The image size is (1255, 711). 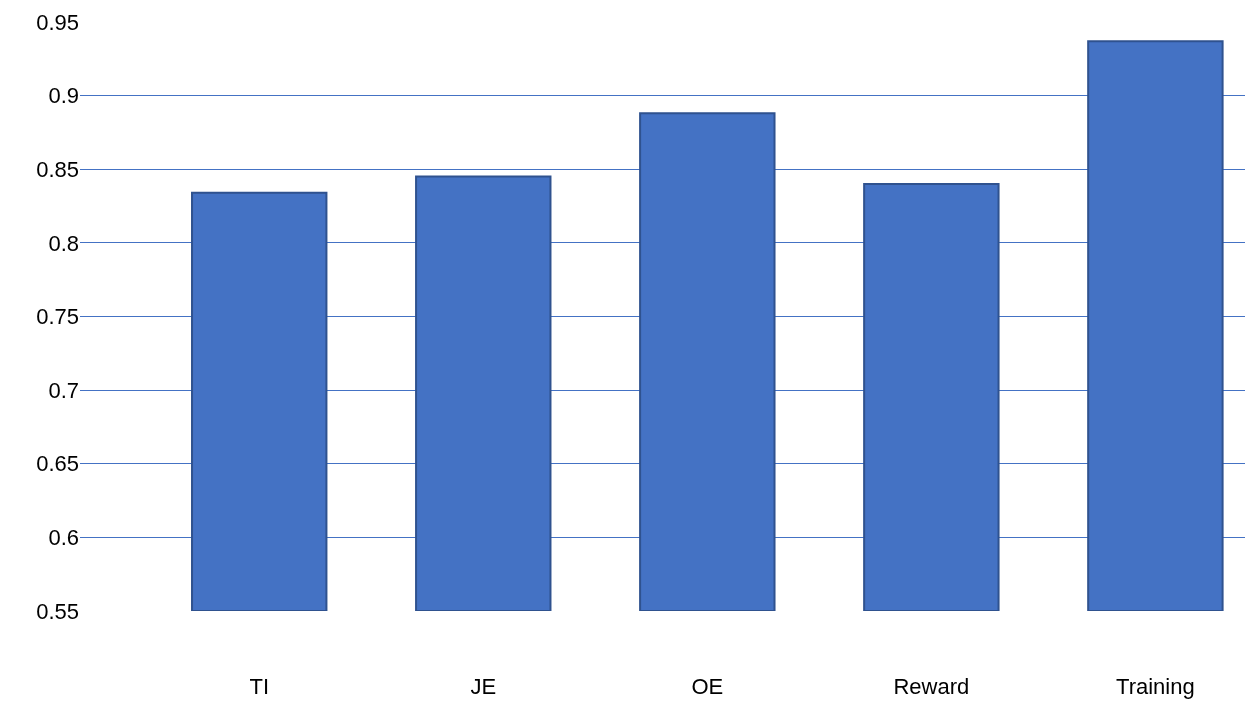 What do you see at coordinates (57, 317) in the screenshot?
I see `y-tick-label: 0.75` at bounding box center [57, 317].